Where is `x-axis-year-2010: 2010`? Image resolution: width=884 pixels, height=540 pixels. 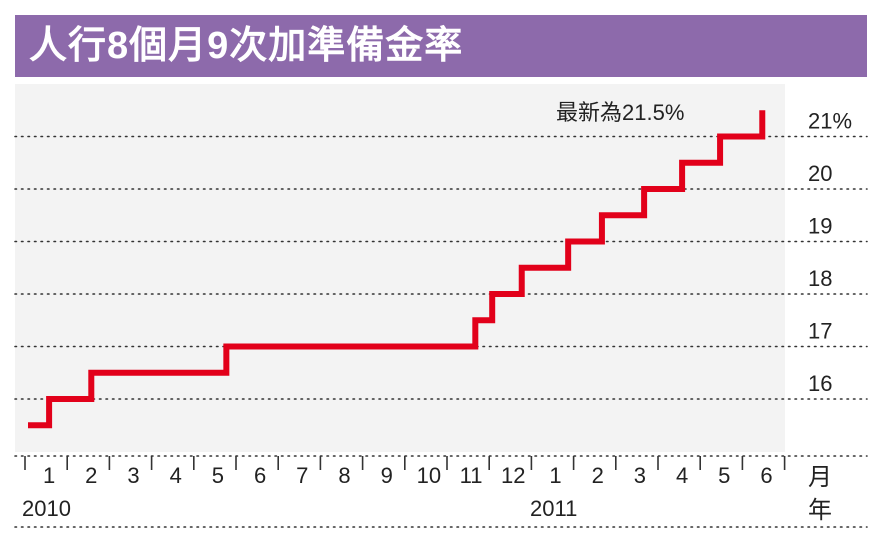
x-axis-year-2010: 2010 is located at coordinates (46, 508).